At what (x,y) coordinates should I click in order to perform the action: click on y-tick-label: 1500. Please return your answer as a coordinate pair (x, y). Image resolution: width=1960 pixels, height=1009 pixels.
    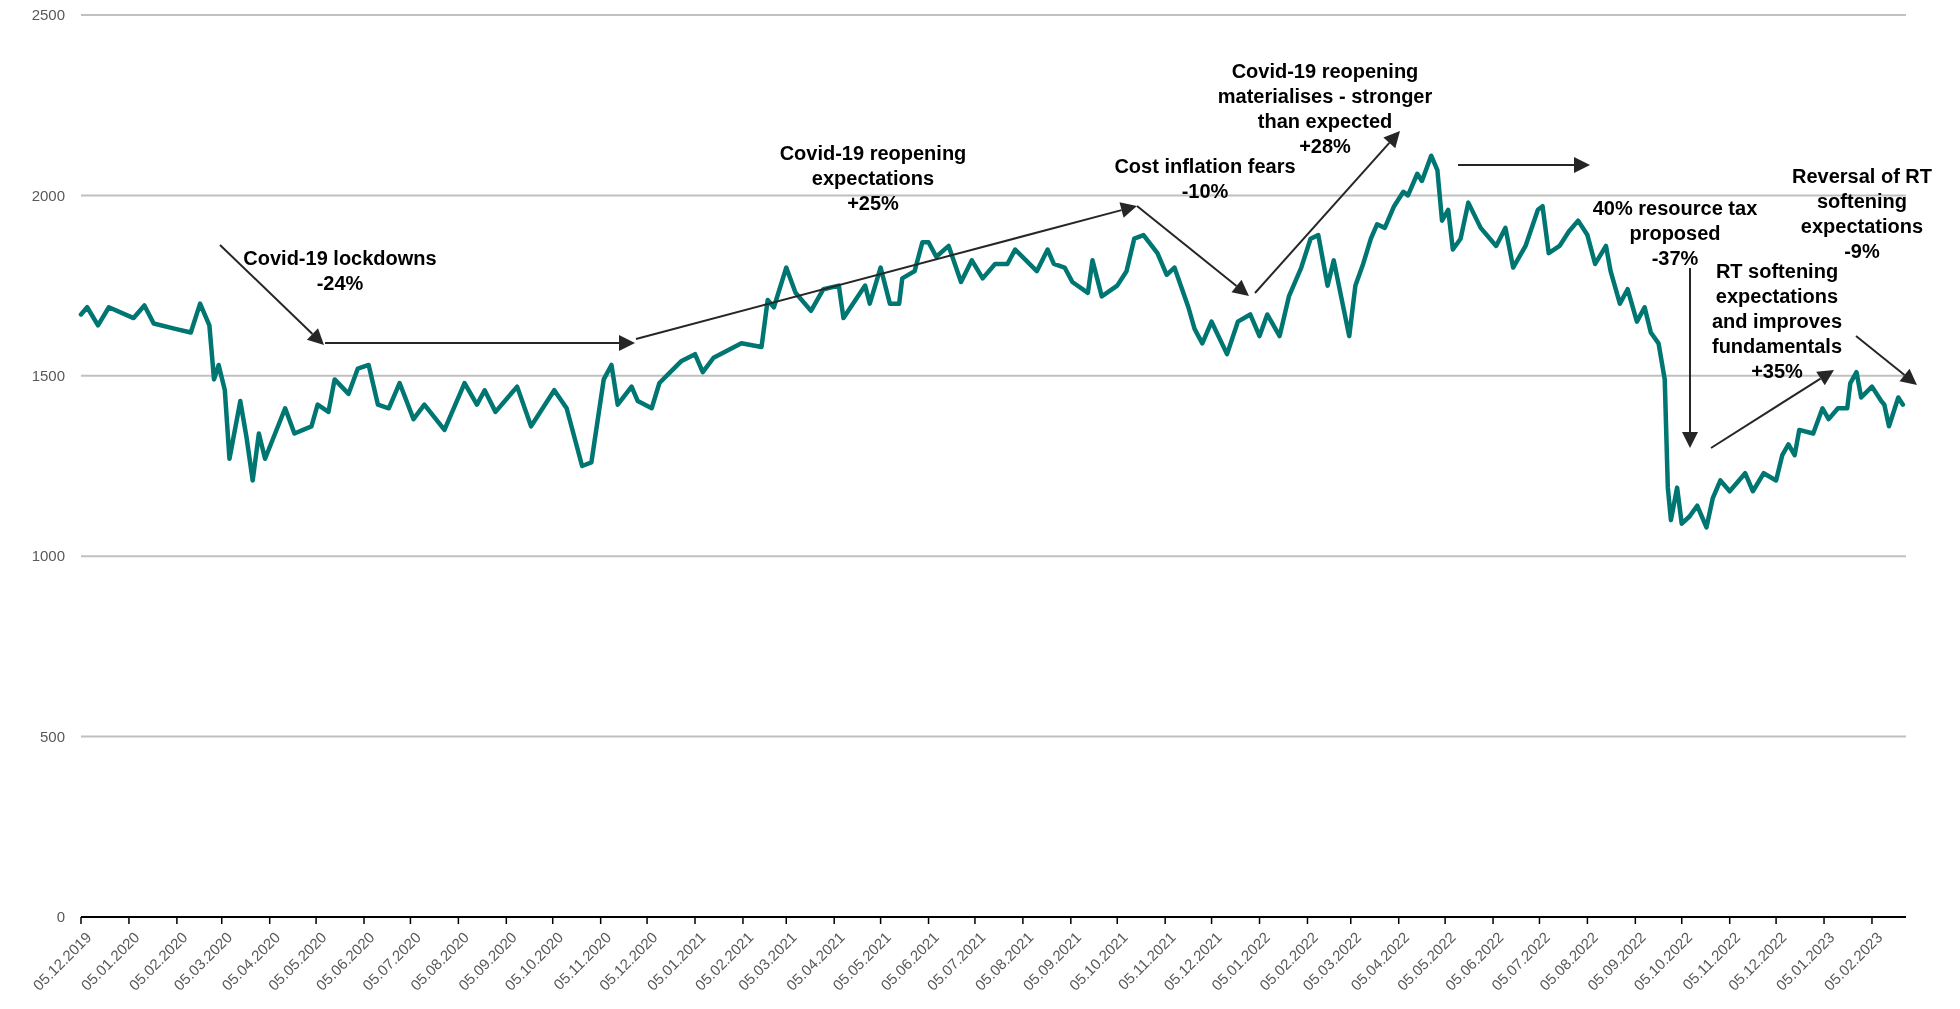
    Looking at the image, I should click on (48, 376).